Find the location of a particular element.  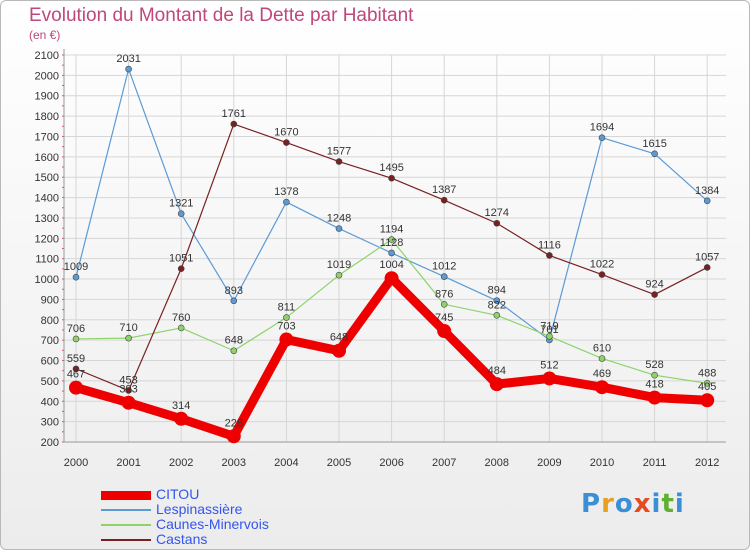

x-tick-label: 2008 is located at coordinates (497, 463).